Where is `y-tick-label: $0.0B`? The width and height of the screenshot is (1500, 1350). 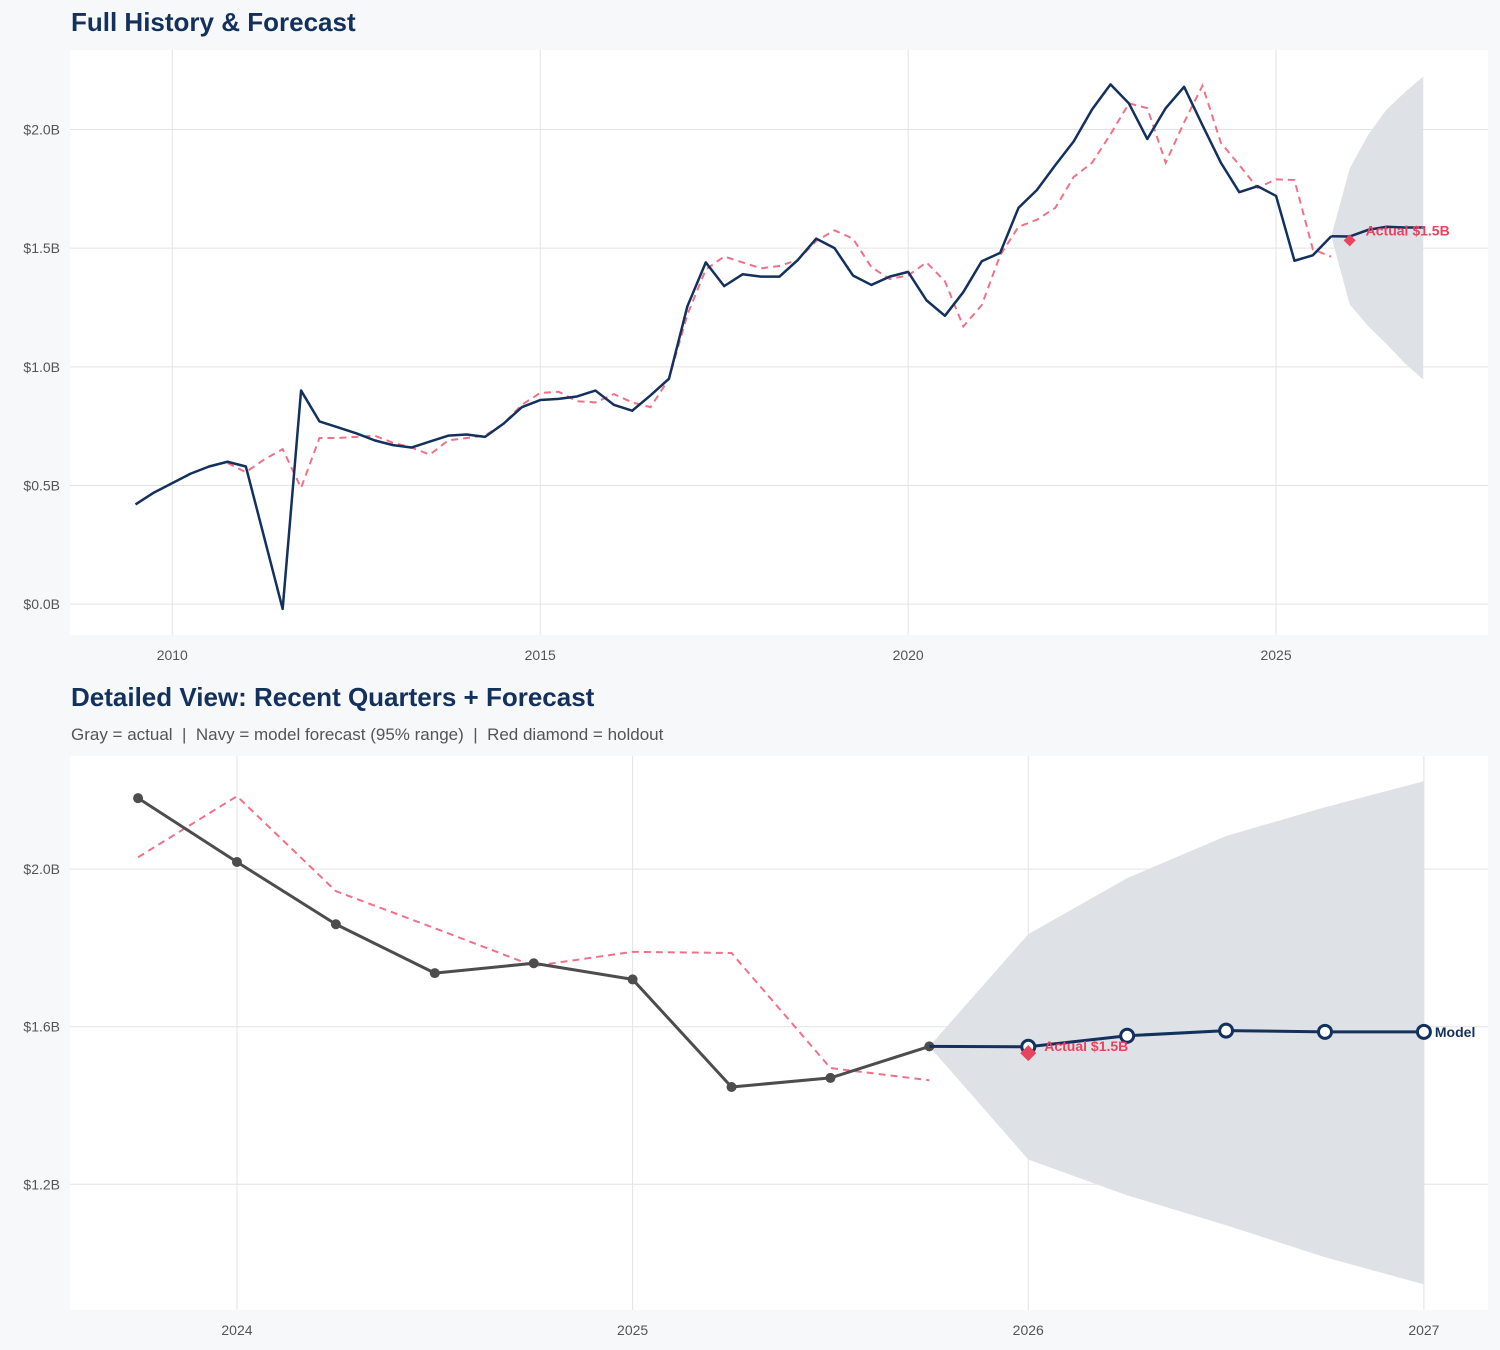 y-tick-label: $0.0B is located at coordinates (41, 604).